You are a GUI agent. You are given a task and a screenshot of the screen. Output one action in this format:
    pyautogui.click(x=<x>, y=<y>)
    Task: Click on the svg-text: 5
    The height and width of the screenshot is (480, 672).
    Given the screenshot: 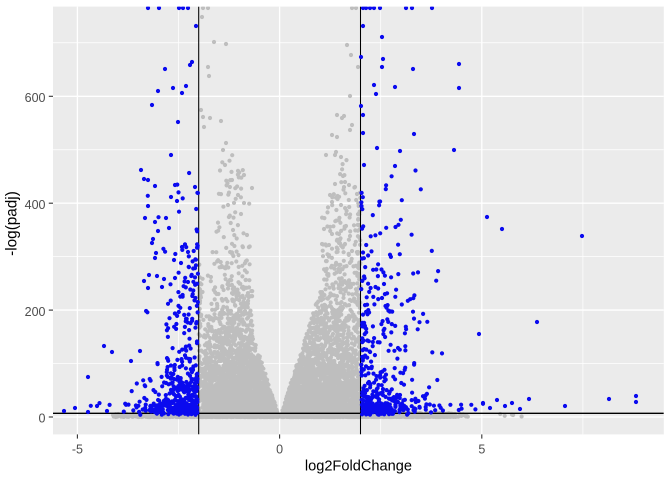 What is the action you would take?
    pyautogui.click(x=481, y=449)
    